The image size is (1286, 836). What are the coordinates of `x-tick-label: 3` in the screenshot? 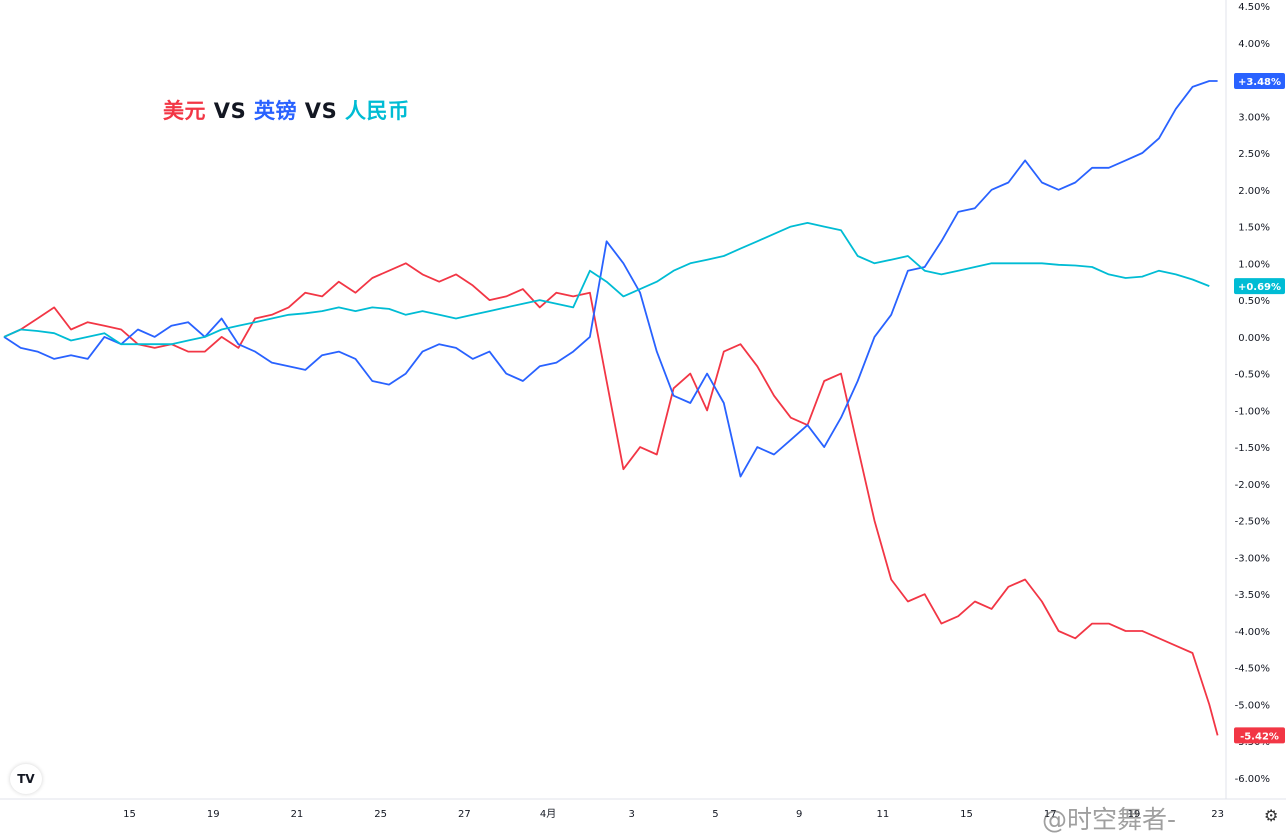 It's located at (632, 814).